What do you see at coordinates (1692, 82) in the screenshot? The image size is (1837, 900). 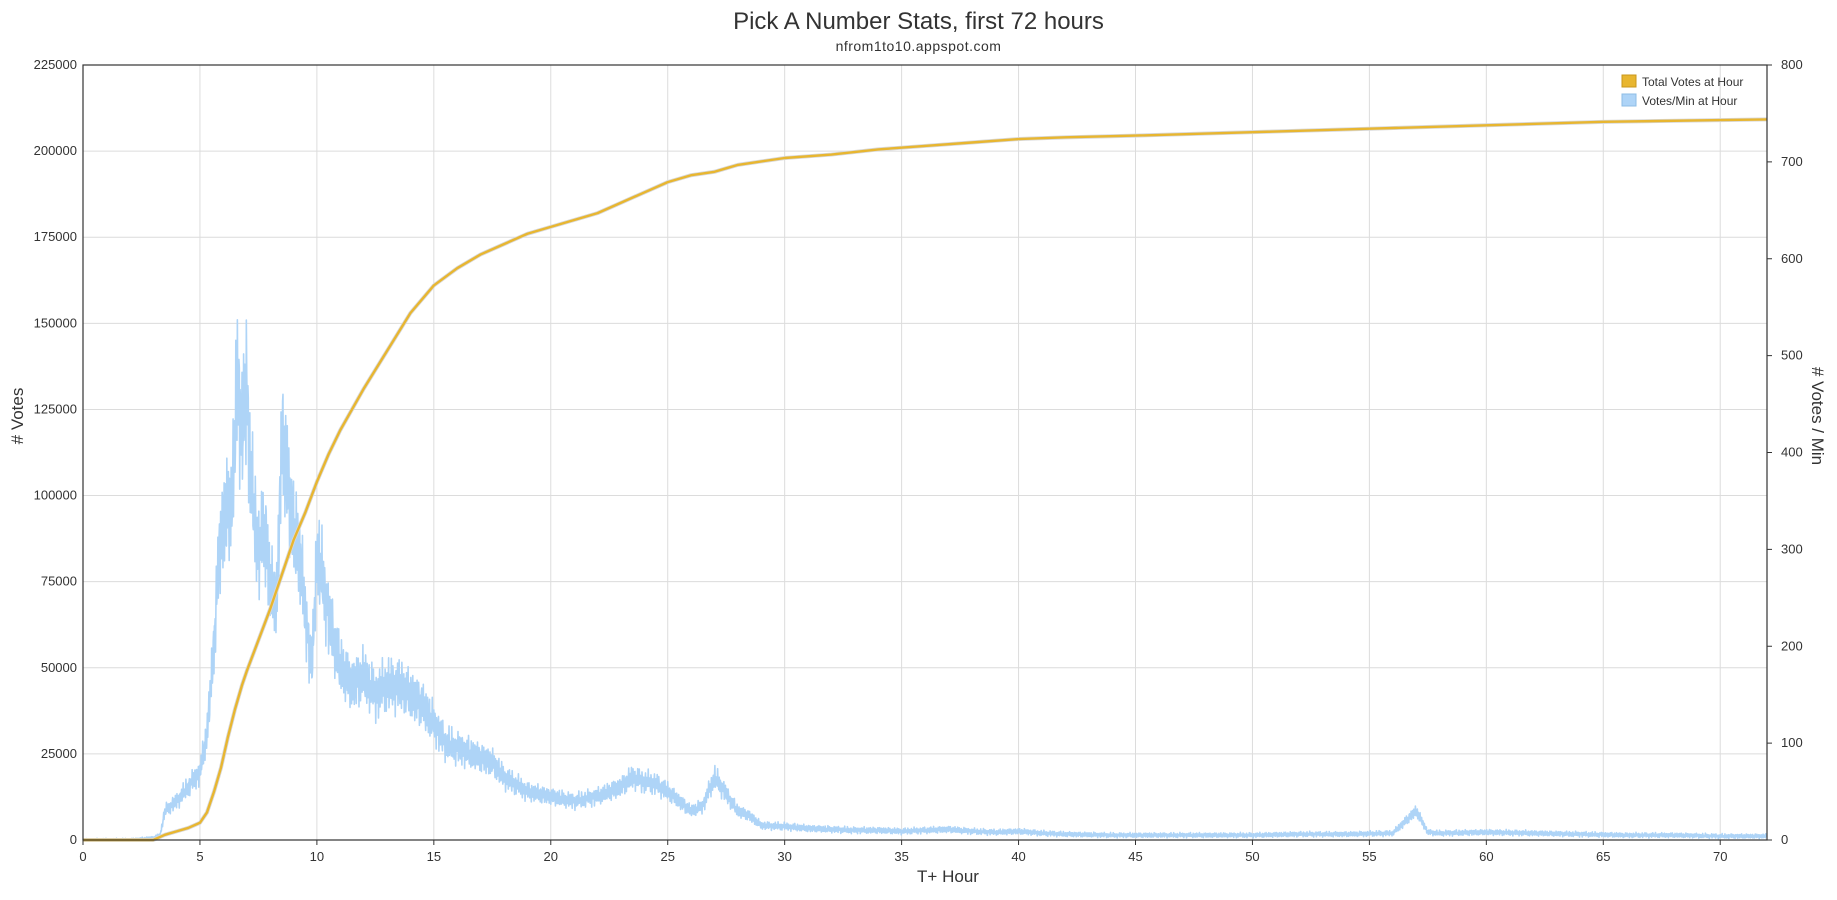 I see `legend-label-total: Total Votes at Hour` at bounding box center [1692, 82].